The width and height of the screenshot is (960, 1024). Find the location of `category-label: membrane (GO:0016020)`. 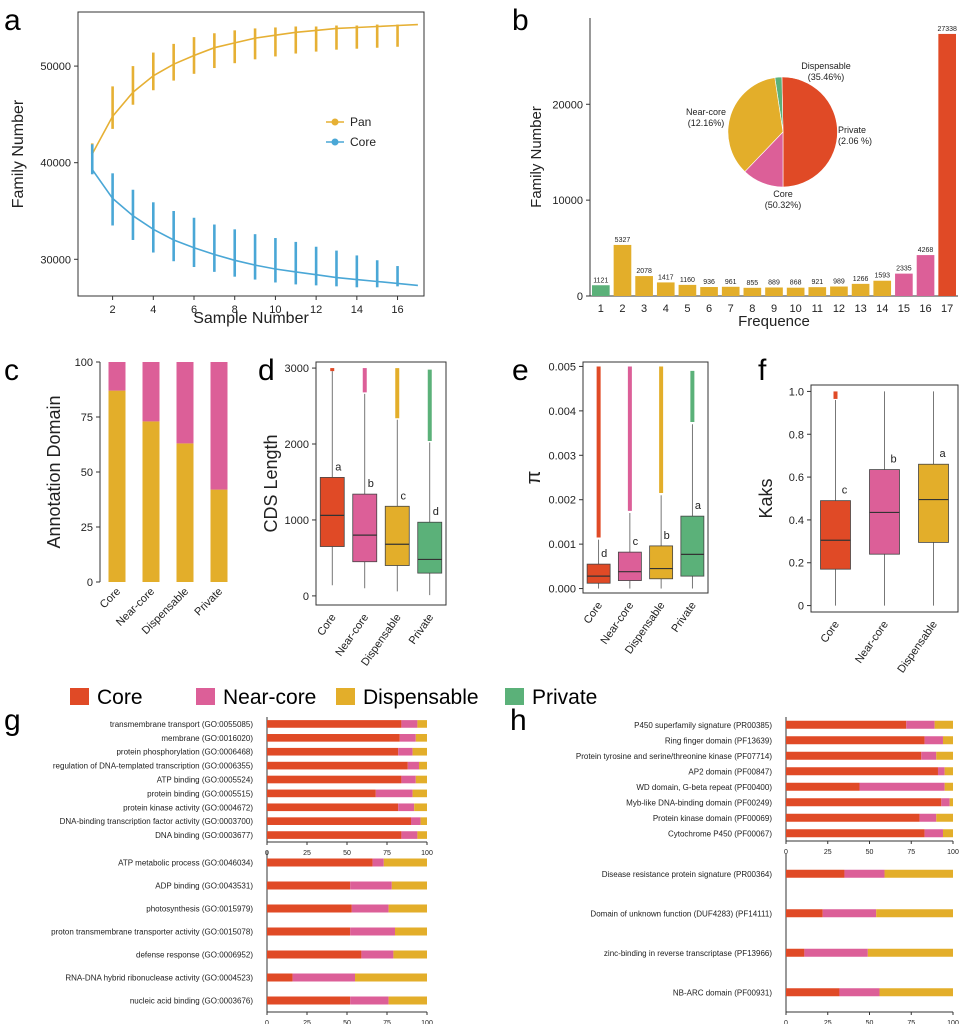

category-label: membrane (GO:0016020) is located at coordinates (207, 738).